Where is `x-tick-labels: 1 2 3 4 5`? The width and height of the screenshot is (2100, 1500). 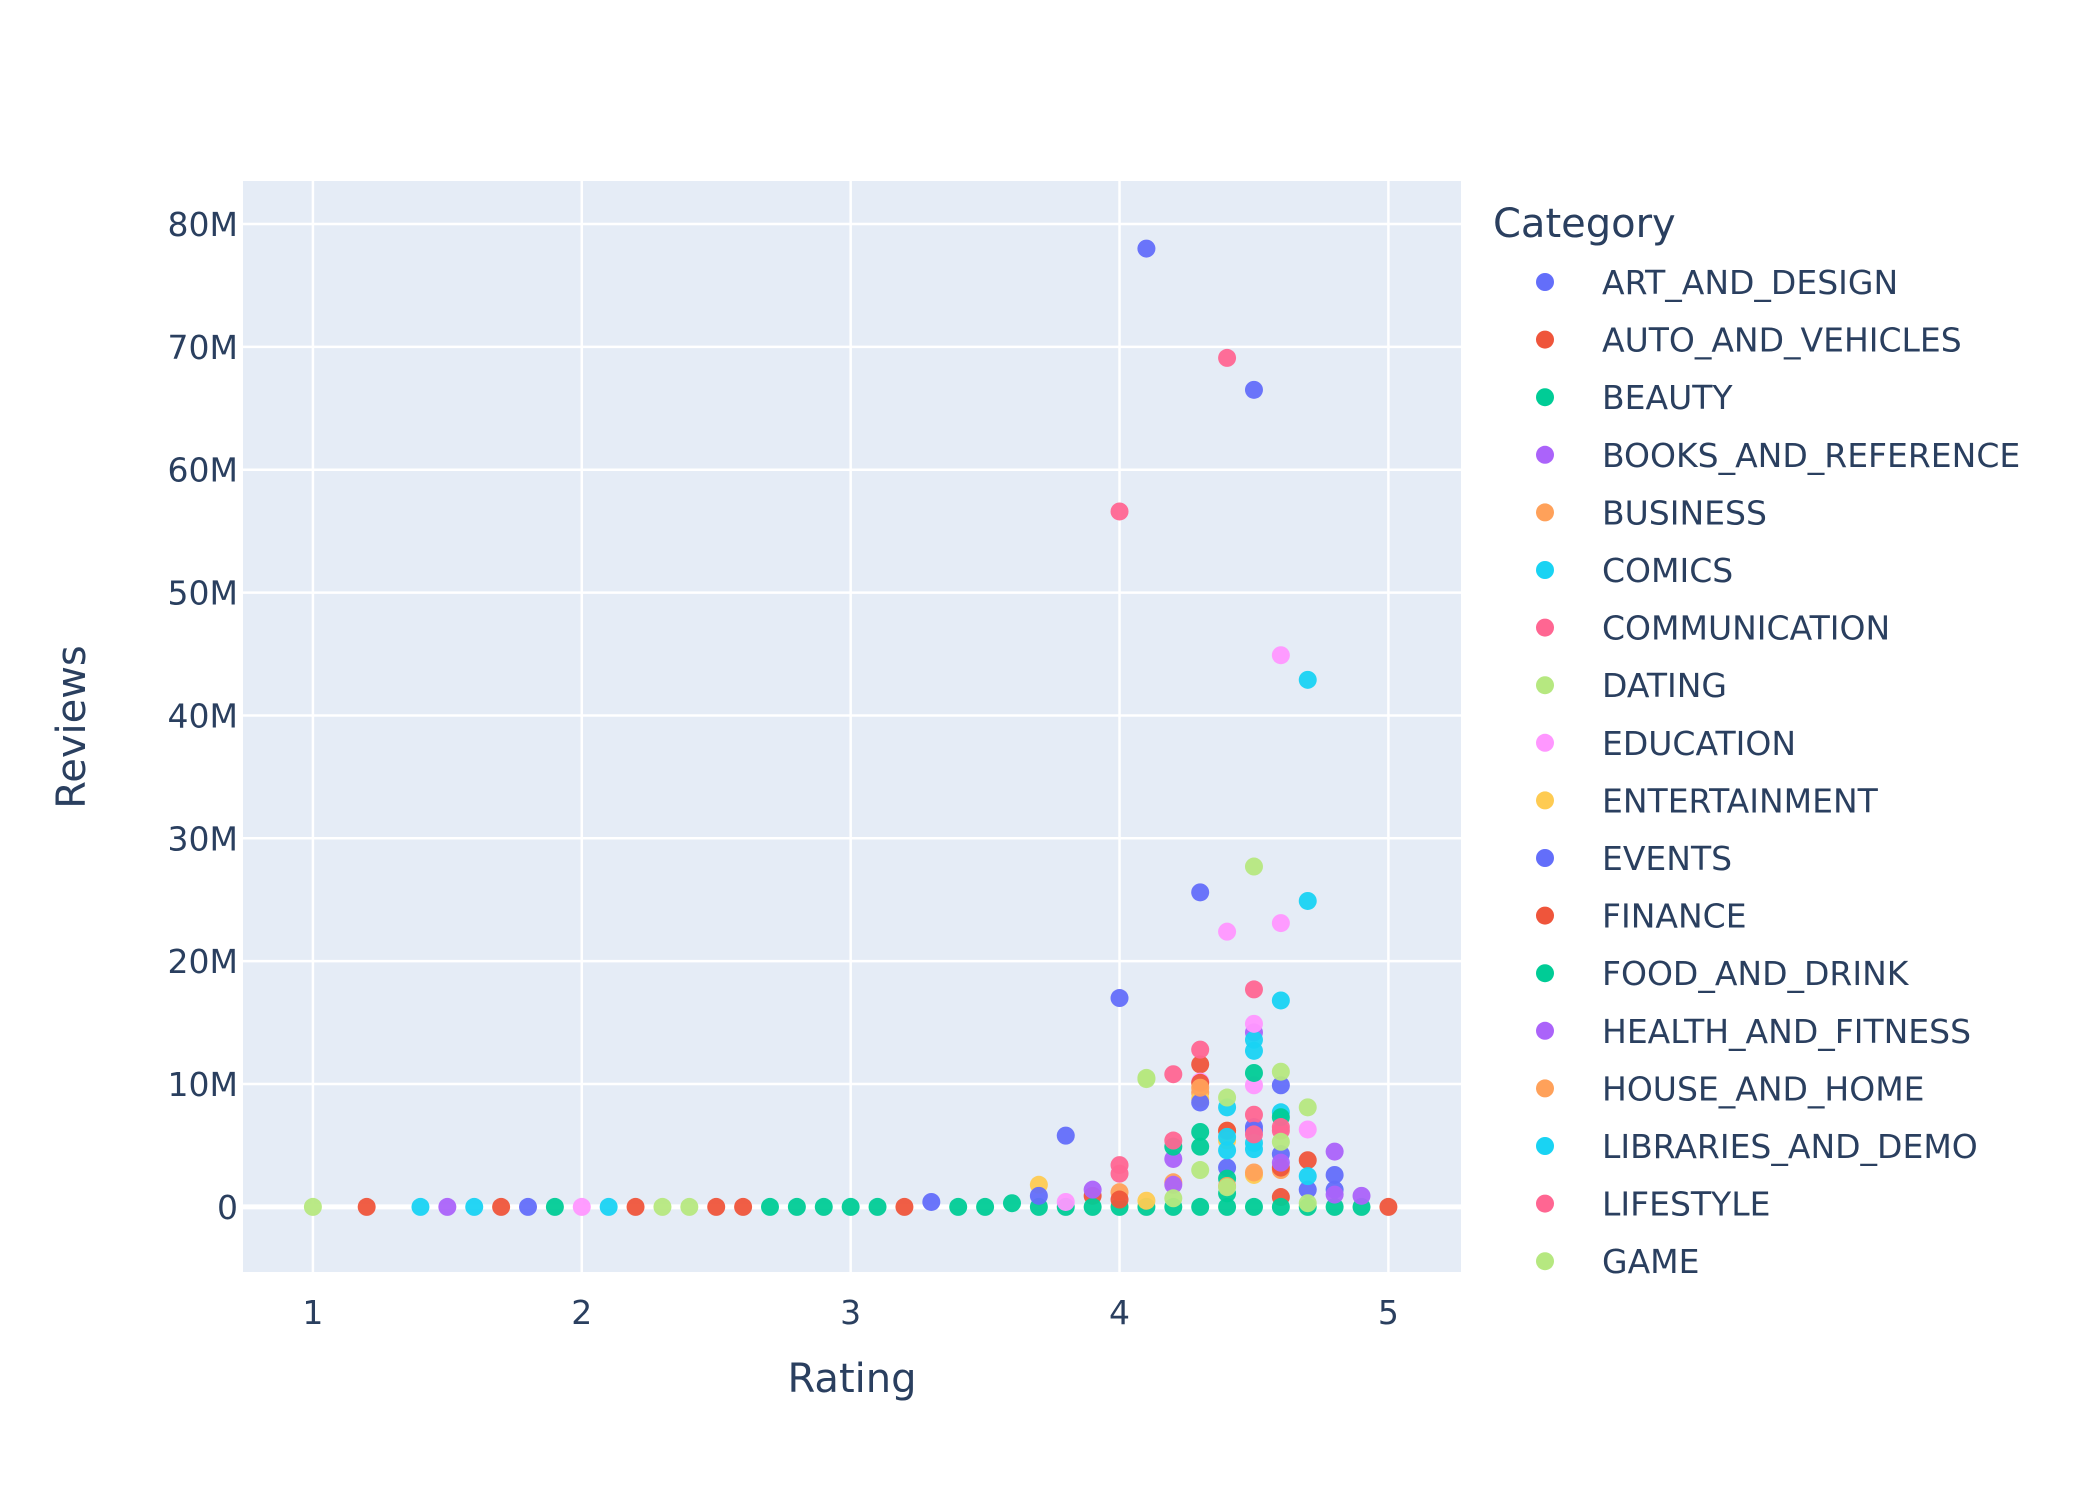 x-tick-labels: 1 2 3 4 5 is located at coordinates (850, 1312).